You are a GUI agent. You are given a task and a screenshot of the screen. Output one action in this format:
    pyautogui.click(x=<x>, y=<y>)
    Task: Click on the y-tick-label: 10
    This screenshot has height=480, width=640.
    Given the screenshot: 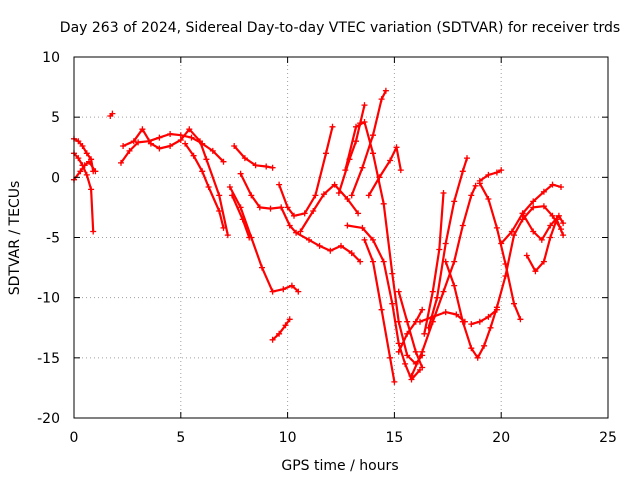 What is the action you would take?
    pyautogui.click(x=51, y=58)
    